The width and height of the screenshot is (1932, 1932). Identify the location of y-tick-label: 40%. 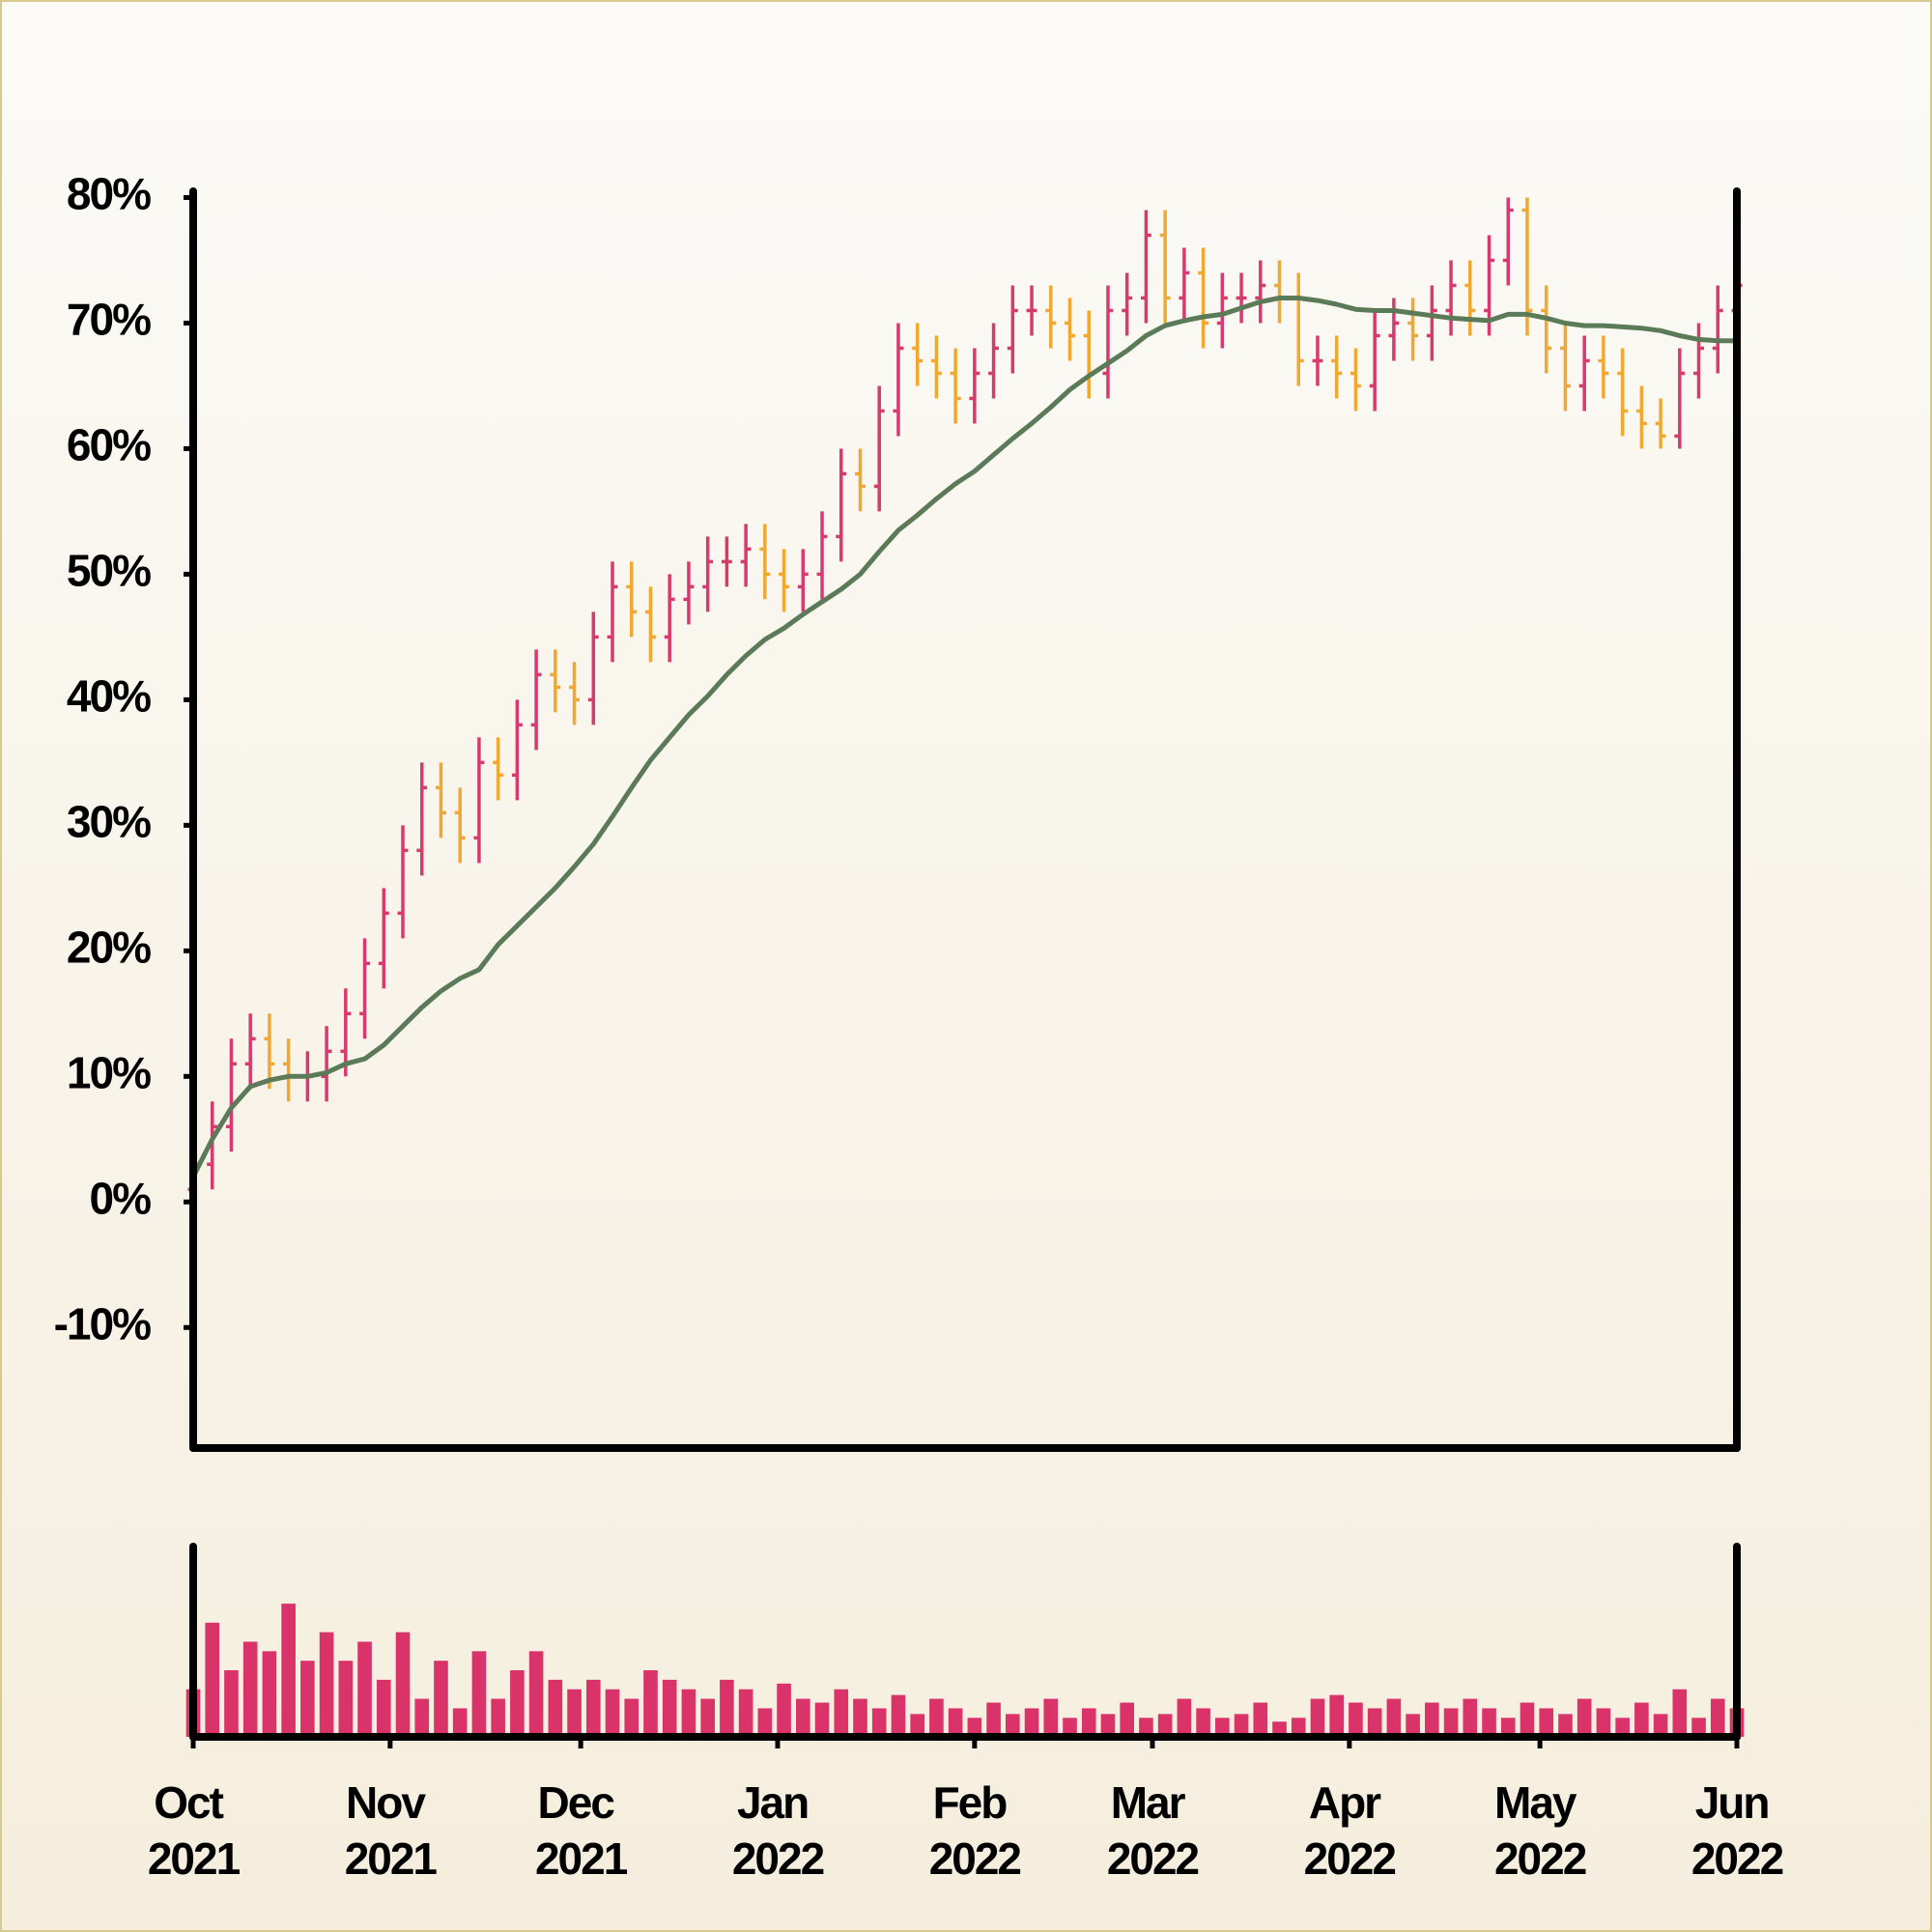
(109, 696).